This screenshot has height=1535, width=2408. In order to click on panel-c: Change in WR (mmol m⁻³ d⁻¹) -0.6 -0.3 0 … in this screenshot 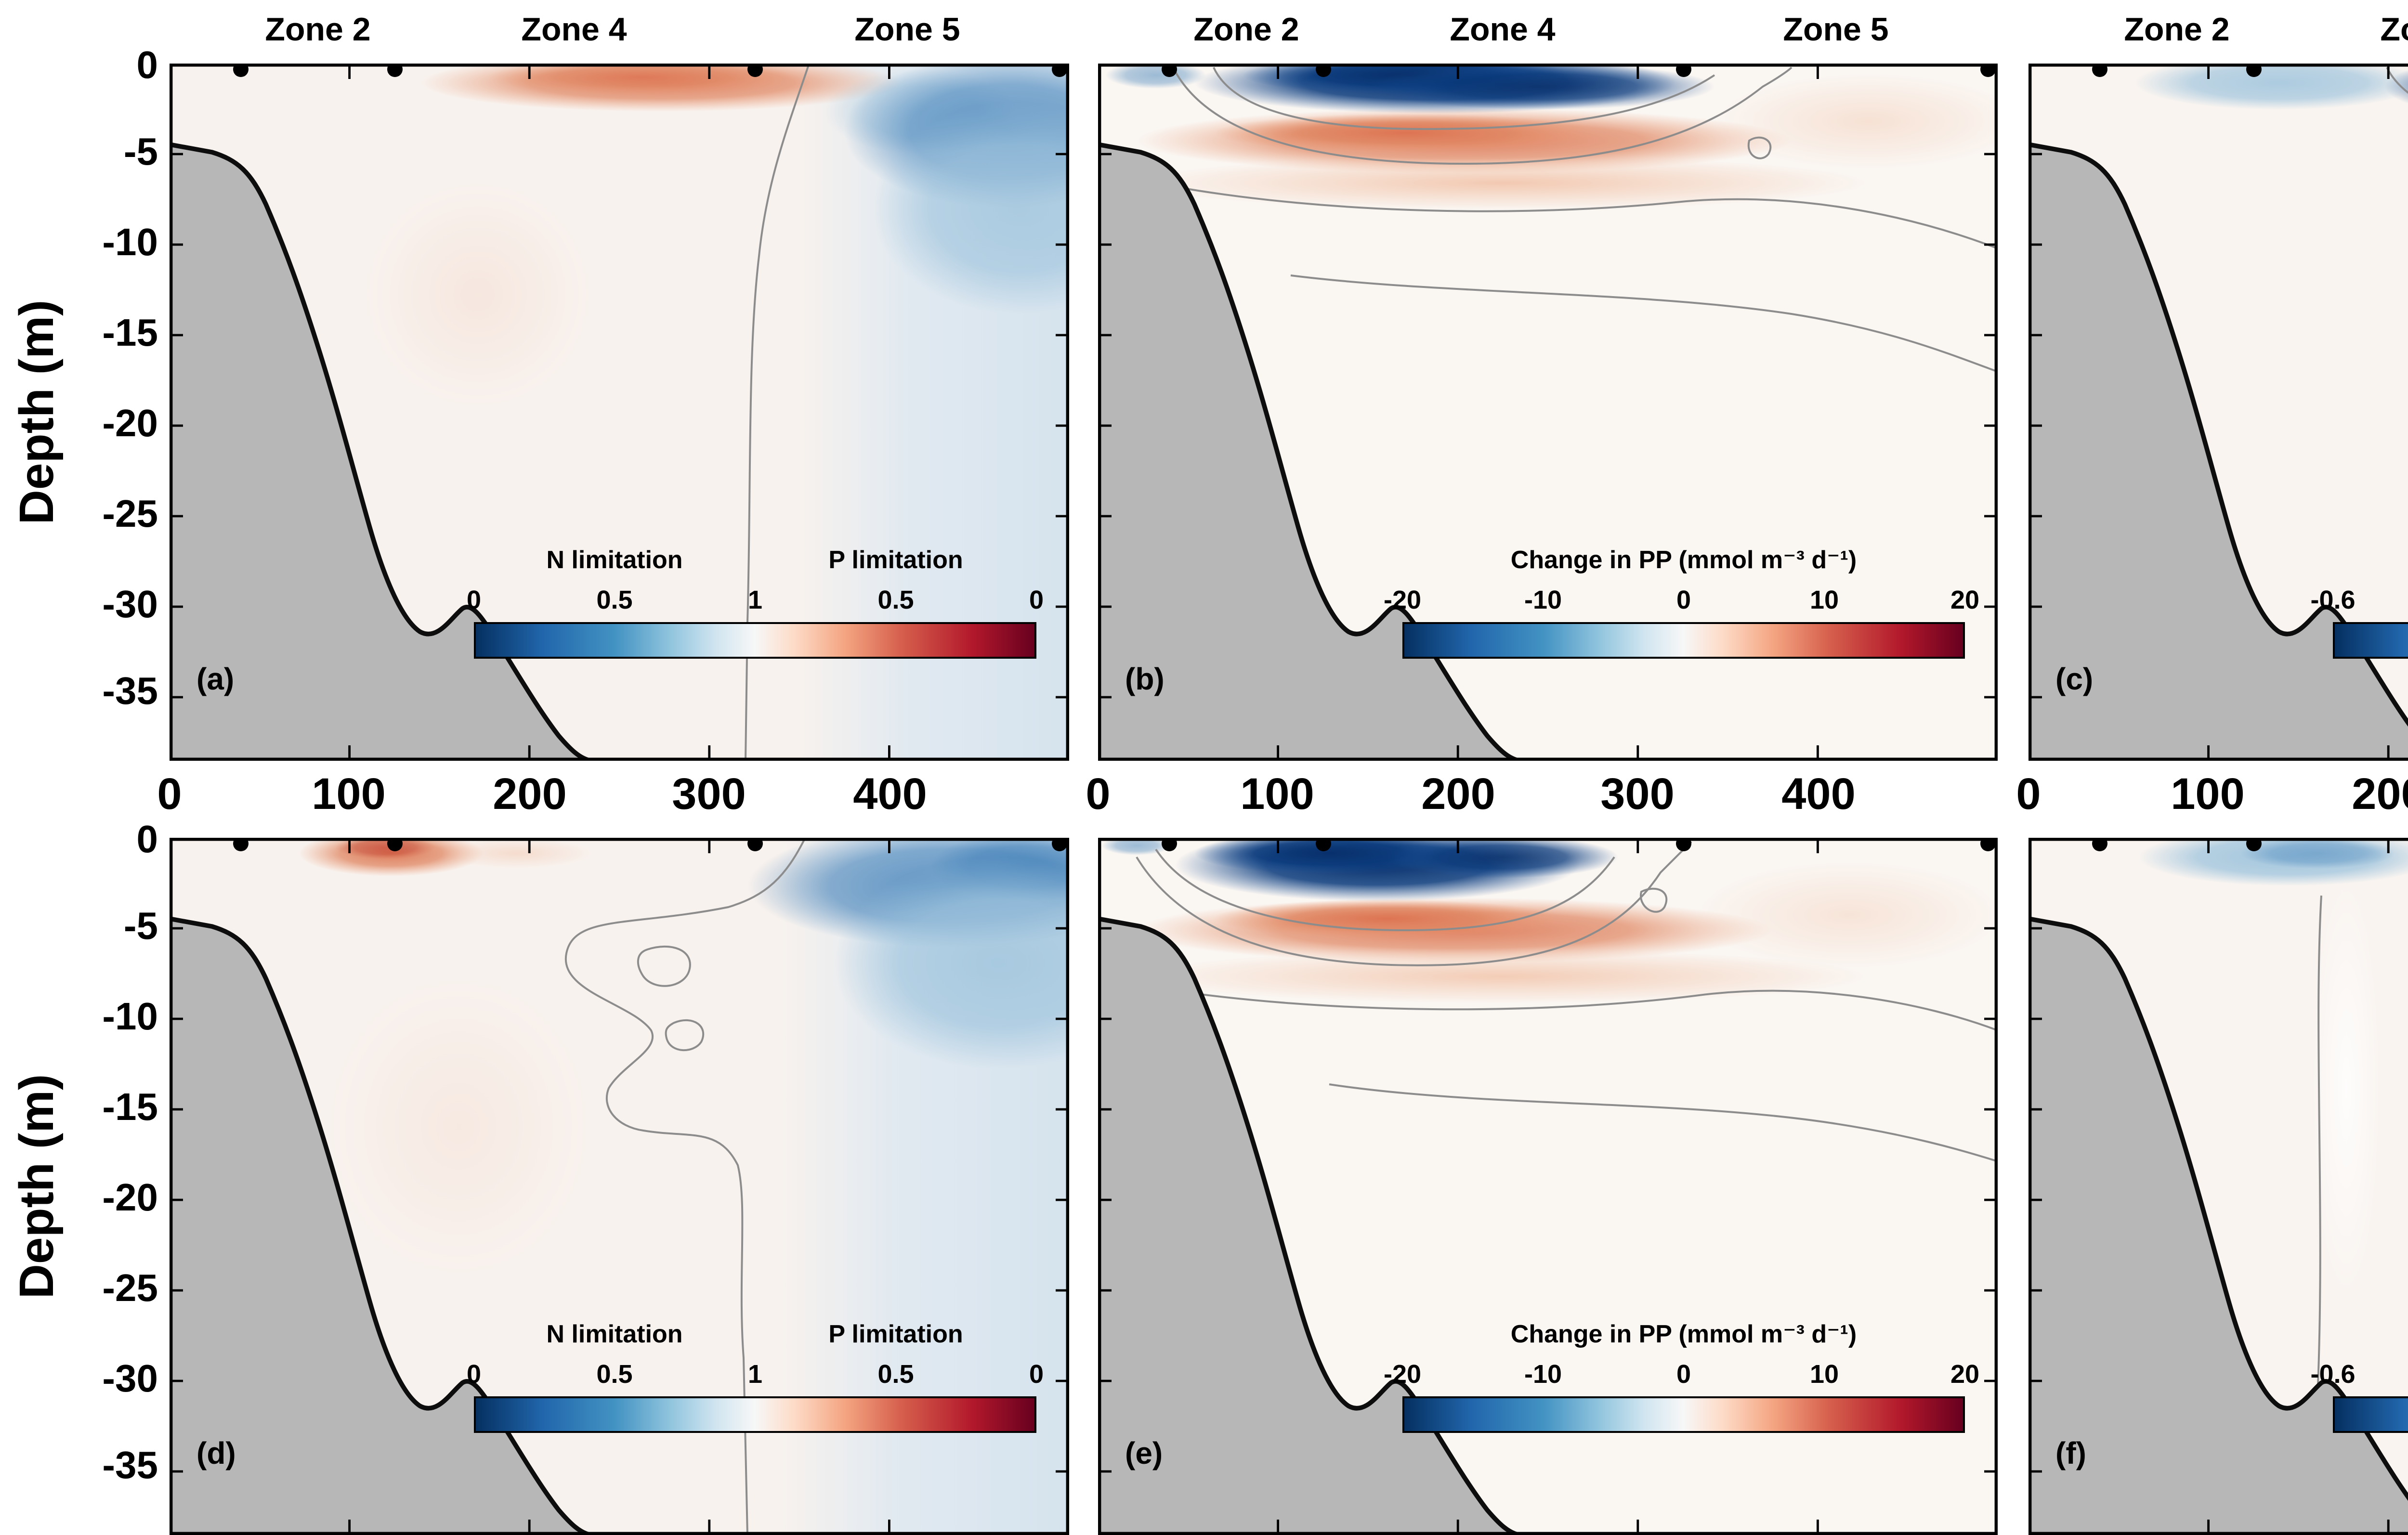, I will do `click(2218, 412)`.